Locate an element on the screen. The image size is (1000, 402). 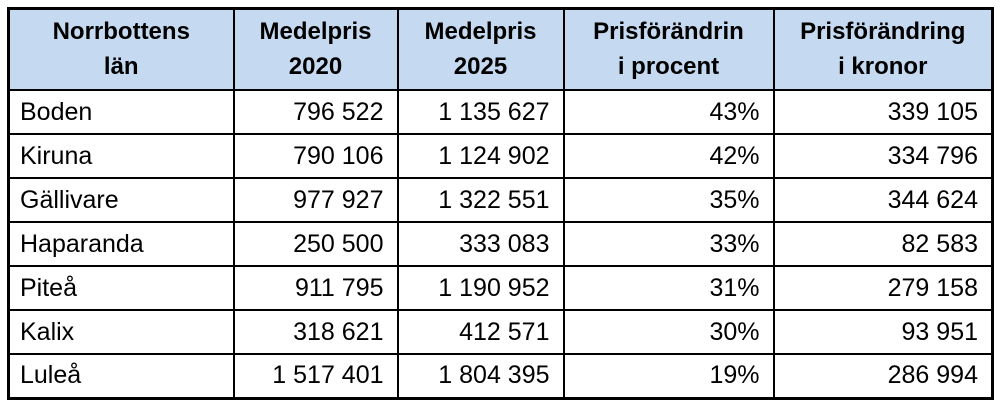
table-row: Kiruna 790 106 1 124 902 42% 334 796 is located at coordinates (500, 156).